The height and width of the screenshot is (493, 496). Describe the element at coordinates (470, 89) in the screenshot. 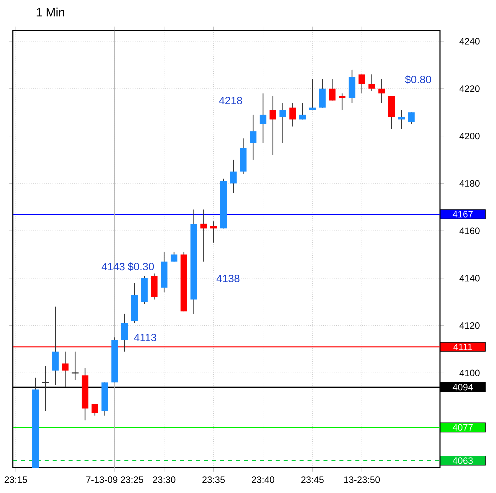

I see `y-tick-label: 4220` at that location.